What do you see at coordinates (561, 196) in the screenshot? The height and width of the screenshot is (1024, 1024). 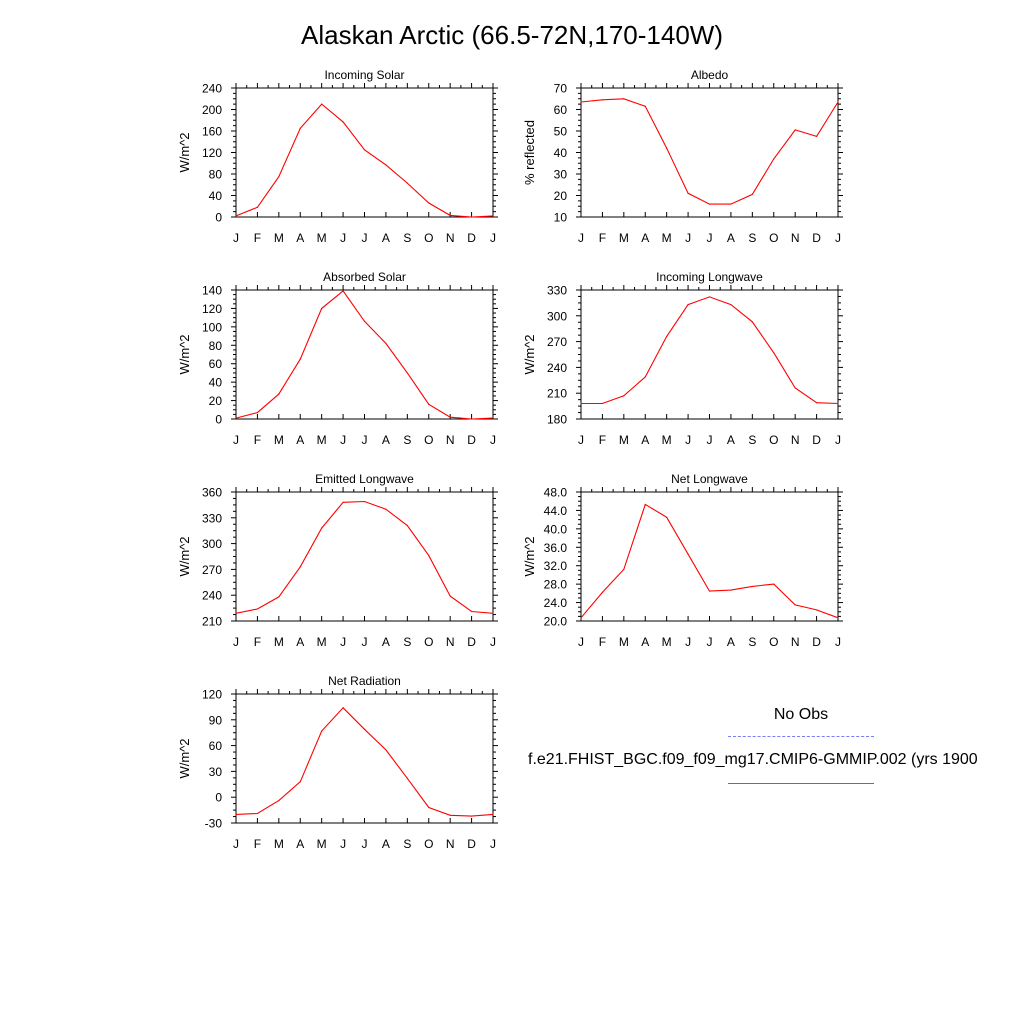 I see `y-tick-label: 20` at bounding box center [561, 196].